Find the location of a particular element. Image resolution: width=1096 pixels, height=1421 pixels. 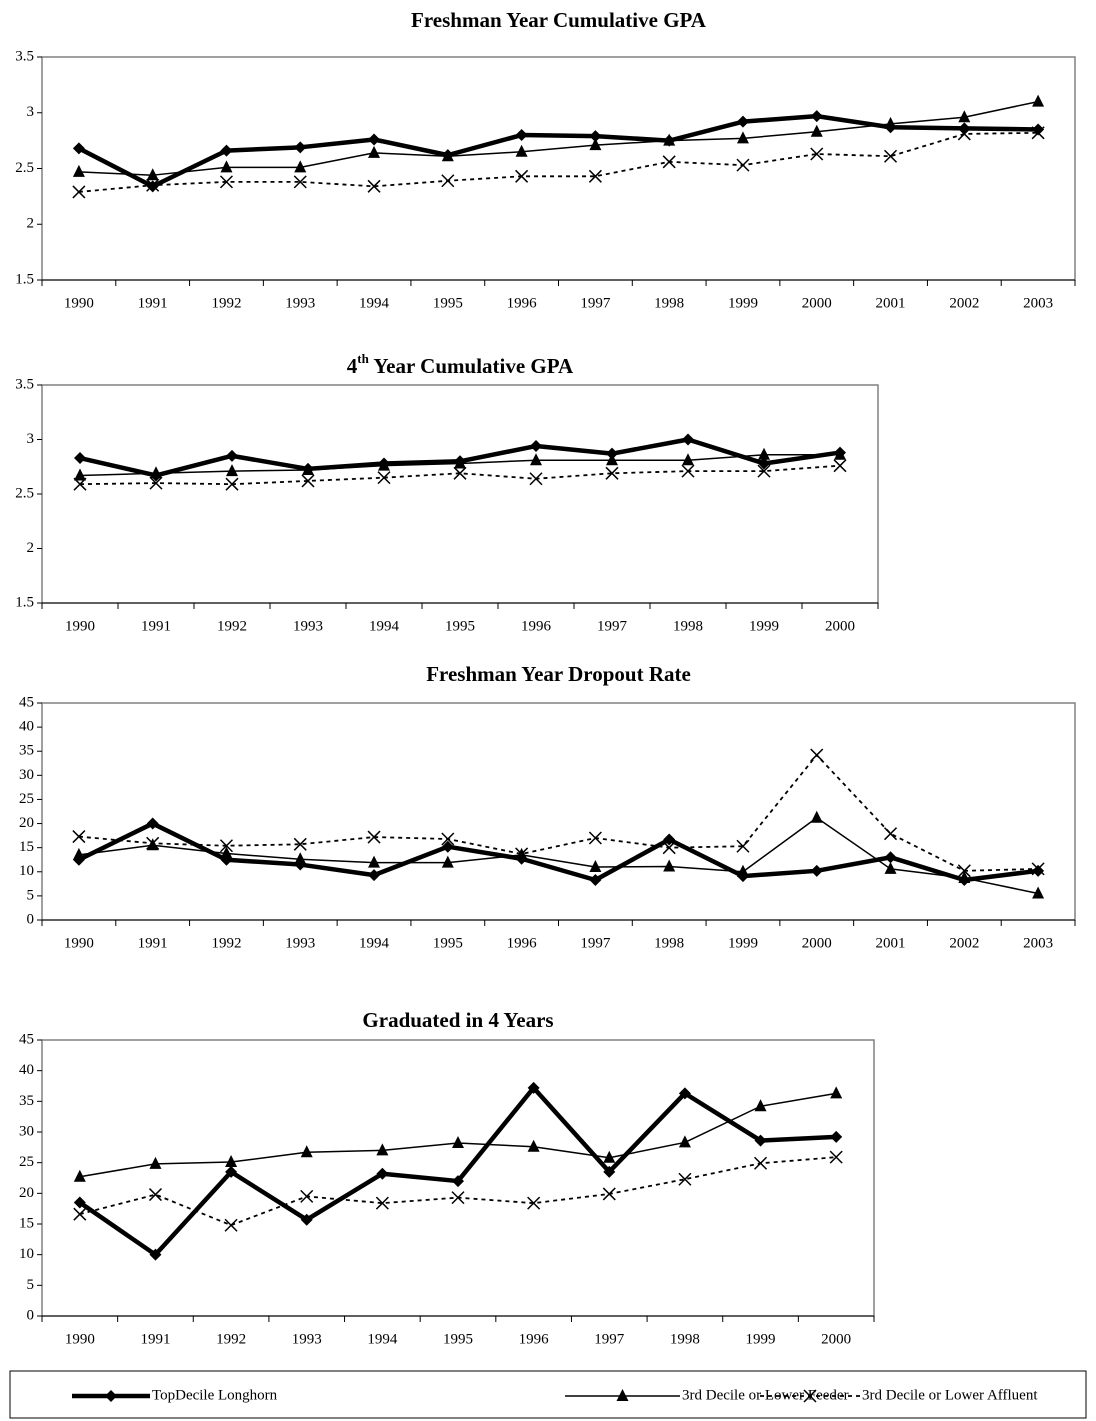

chart-title: Freshman Year Cumulative GPA is located at coordinates (559, 20).